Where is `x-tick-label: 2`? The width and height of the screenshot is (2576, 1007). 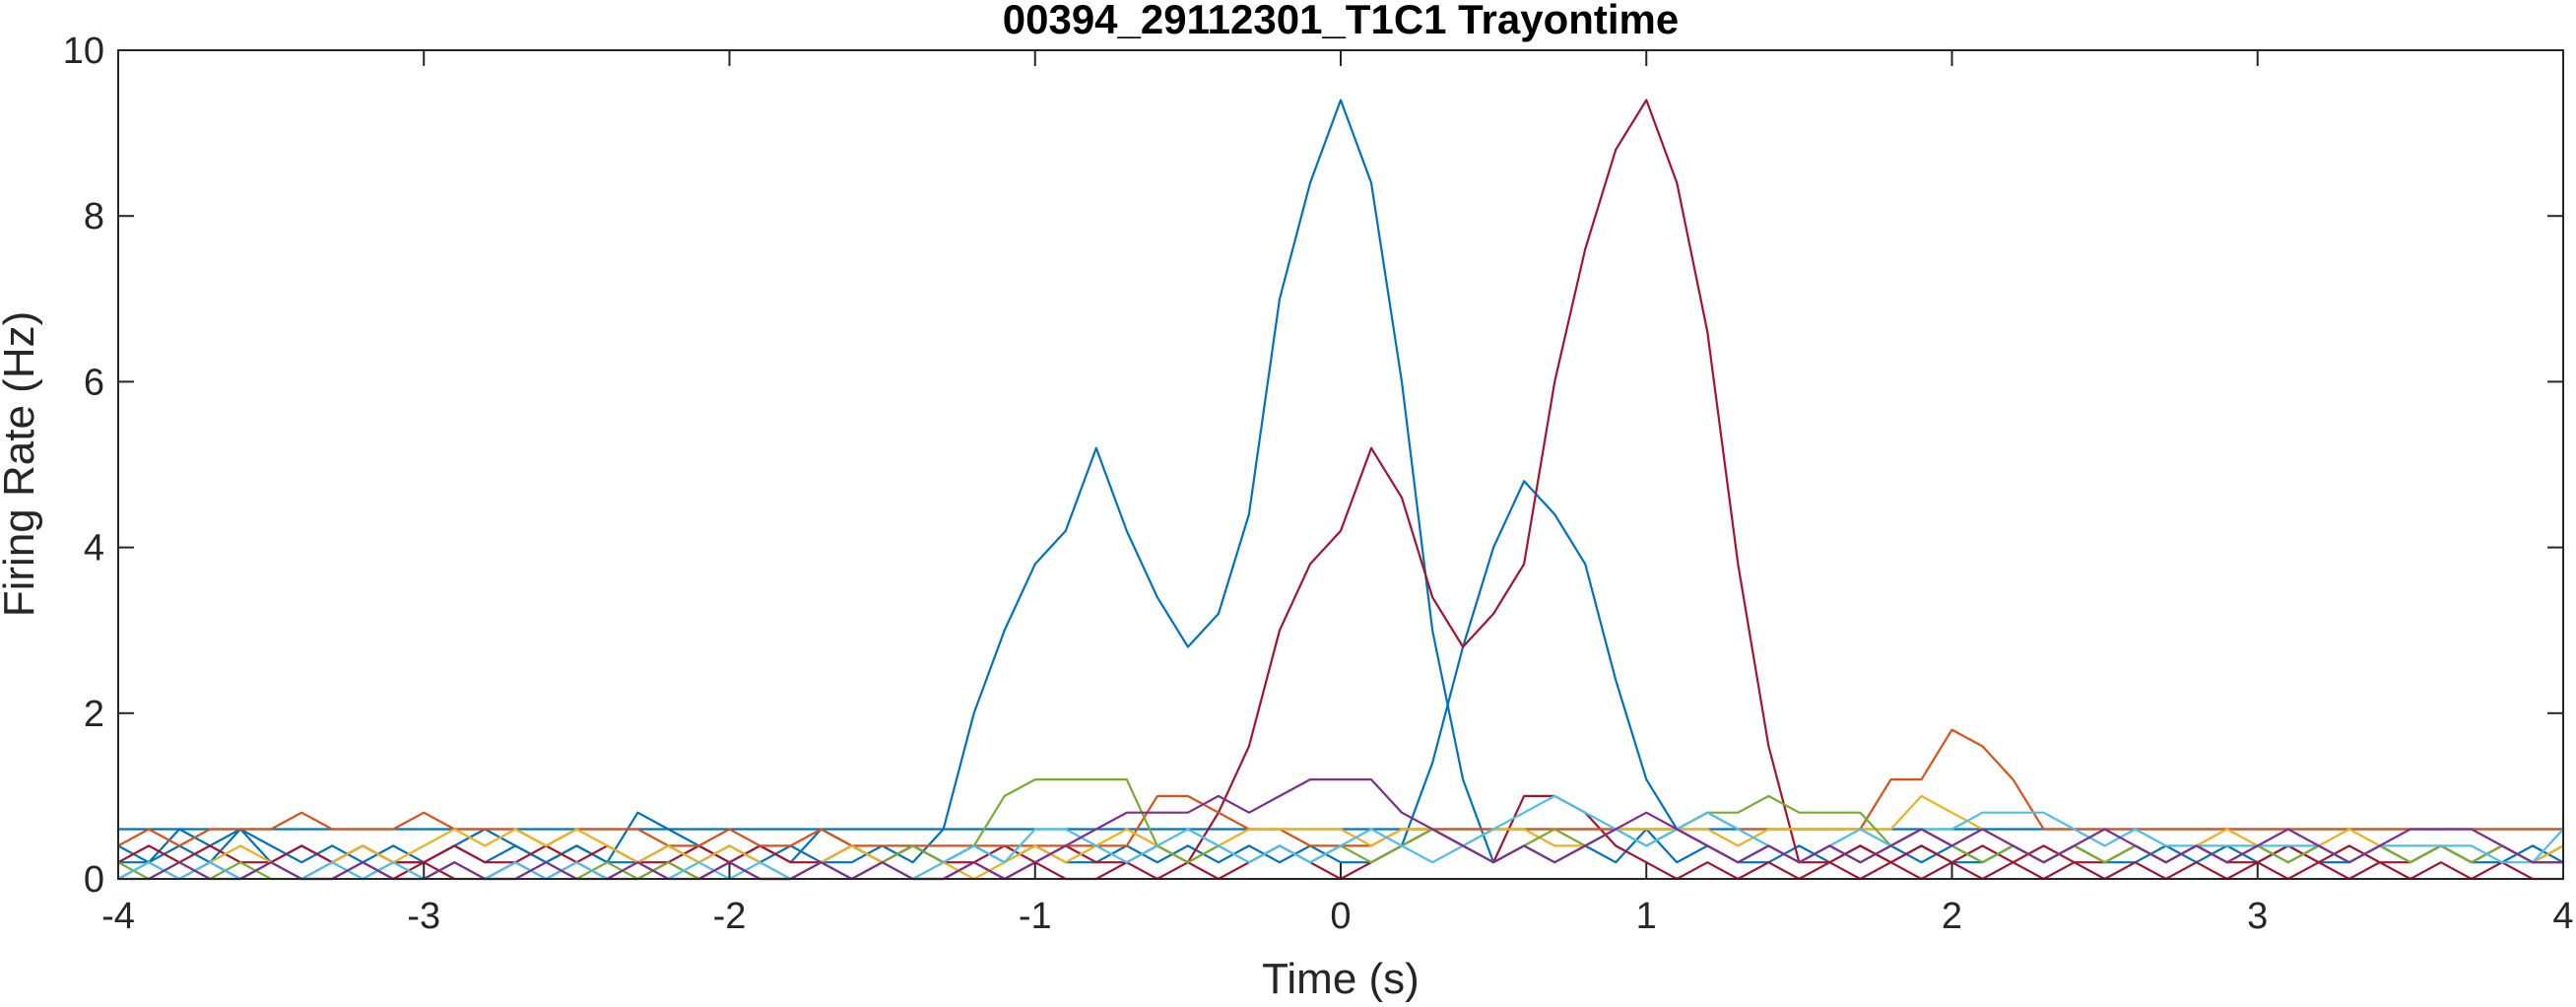
x-tick-label: 2 is located at coordinates (1952, 916).